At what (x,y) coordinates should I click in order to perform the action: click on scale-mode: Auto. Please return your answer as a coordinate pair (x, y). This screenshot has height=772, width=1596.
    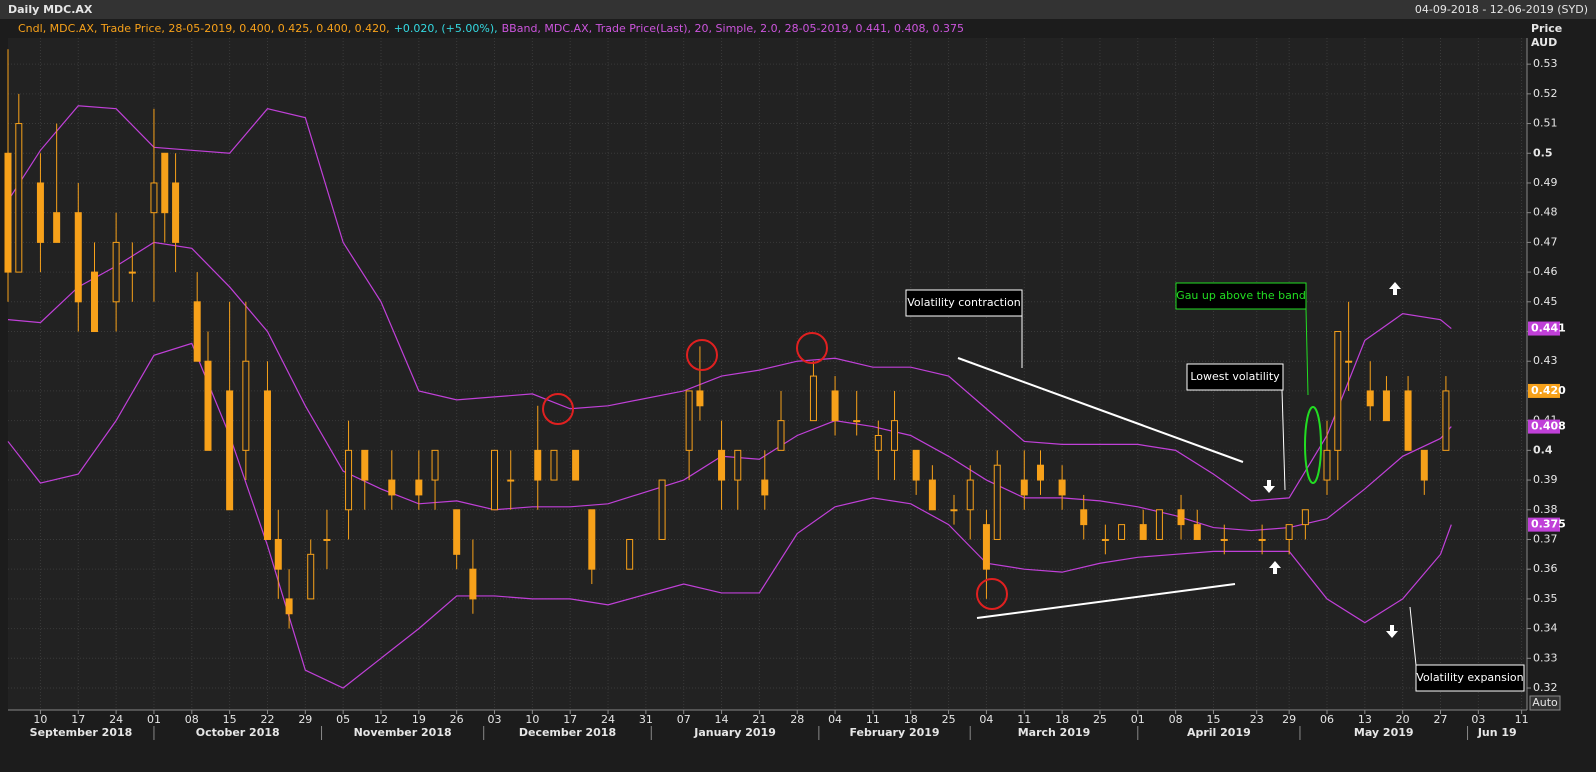
    Looking at the image, I should click on (1545, 702).